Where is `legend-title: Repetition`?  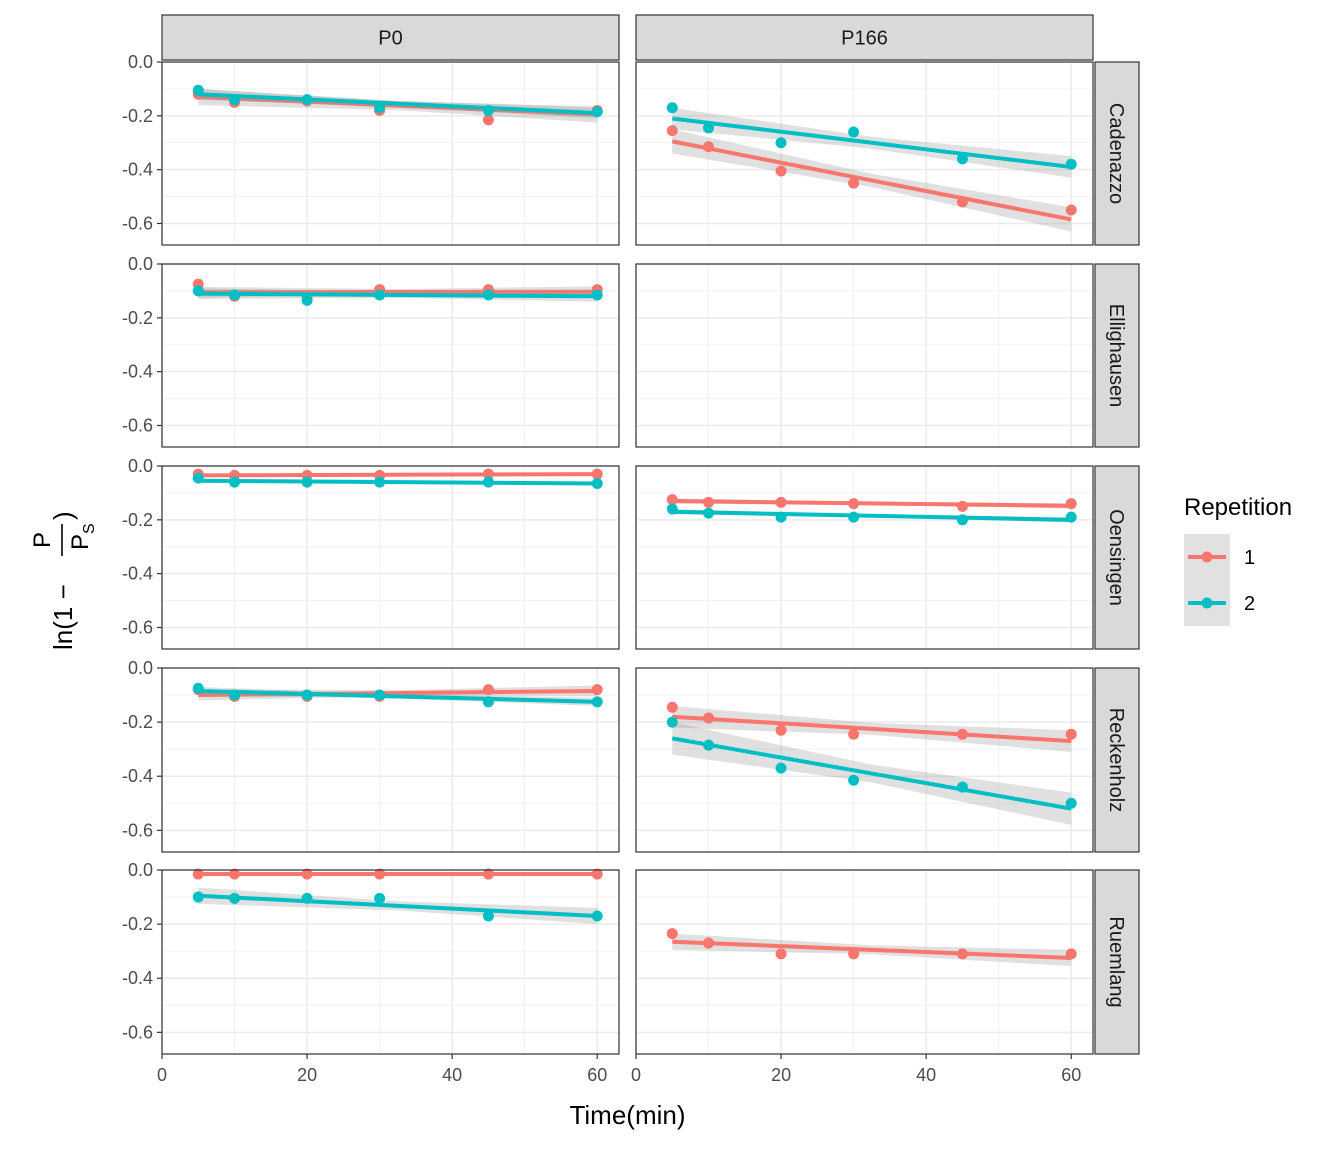
legend-title: Repetition is located at coordinates (1238, 507).